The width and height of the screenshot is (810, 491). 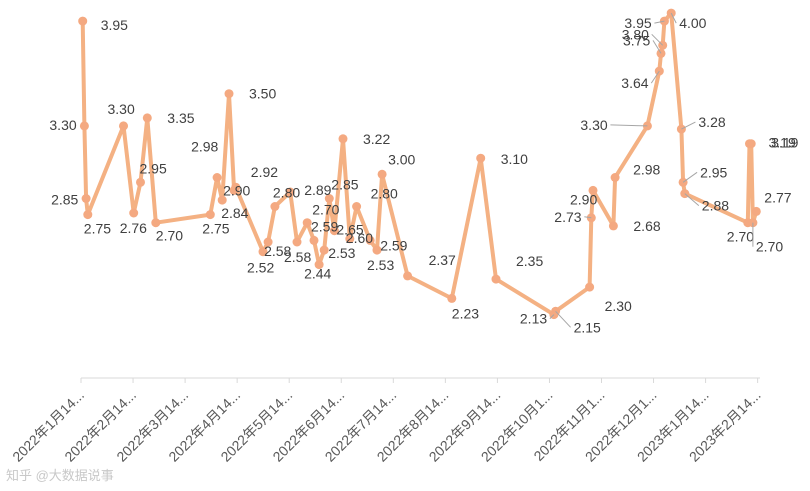 I want to click on data-label: 2.73, so click(x=567, y=217).